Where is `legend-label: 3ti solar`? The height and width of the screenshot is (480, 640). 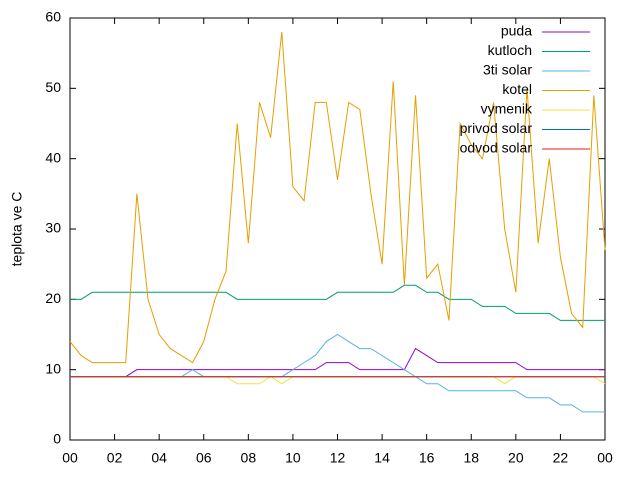
legend-label: 3ti solar is located at coordinates (507, 70).